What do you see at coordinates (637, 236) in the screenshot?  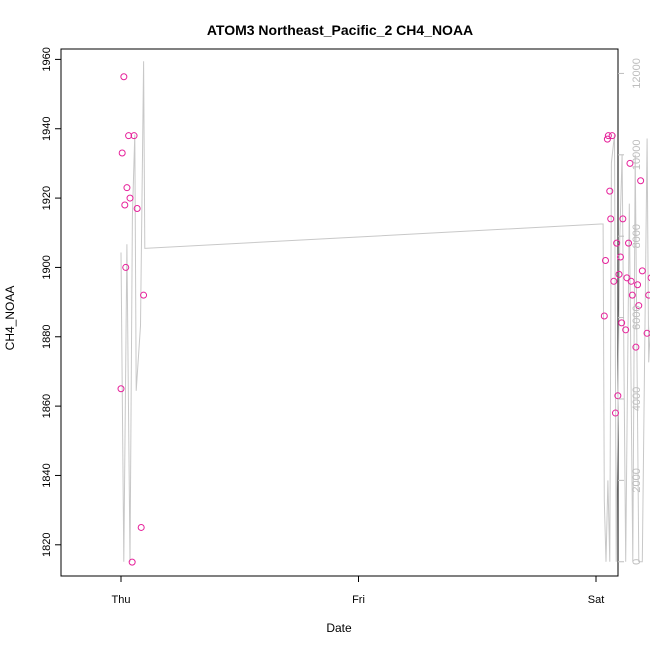 I see `y2-tick-label: 8000` at bounding box center [637, 236].